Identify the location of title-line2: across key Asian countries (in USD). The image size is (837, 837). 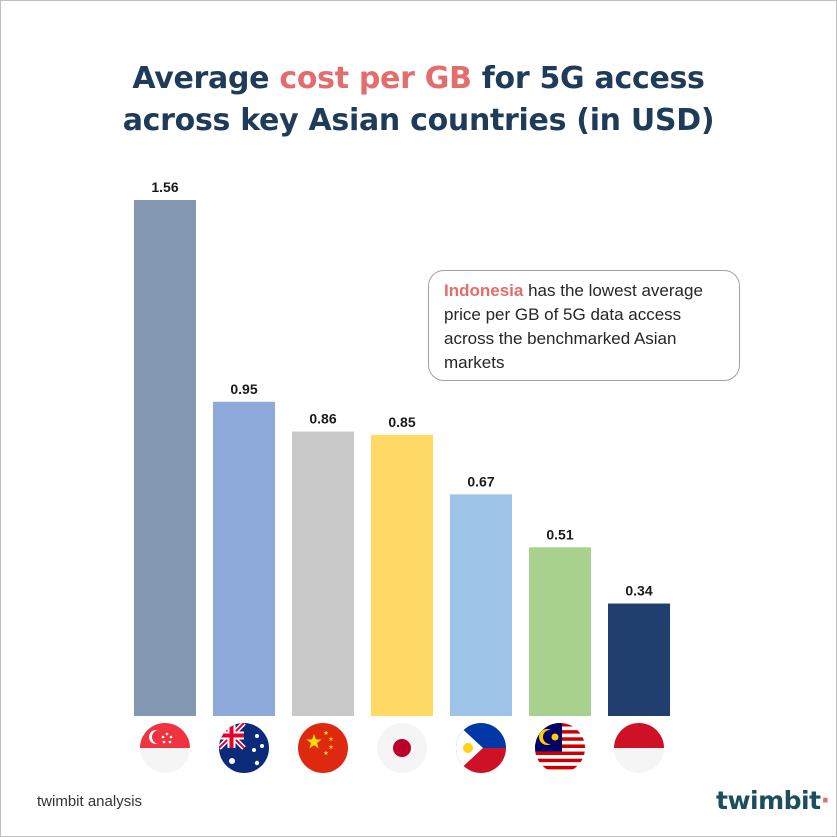
(418, 120).